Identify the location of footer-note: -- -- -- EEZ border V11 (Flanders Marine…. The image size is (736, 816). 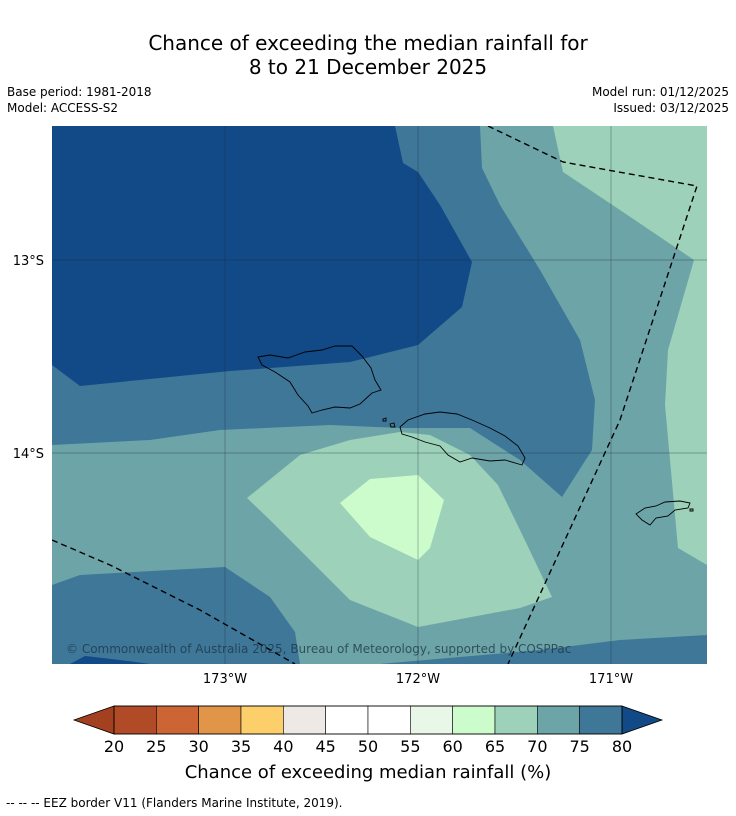
(174, 803).